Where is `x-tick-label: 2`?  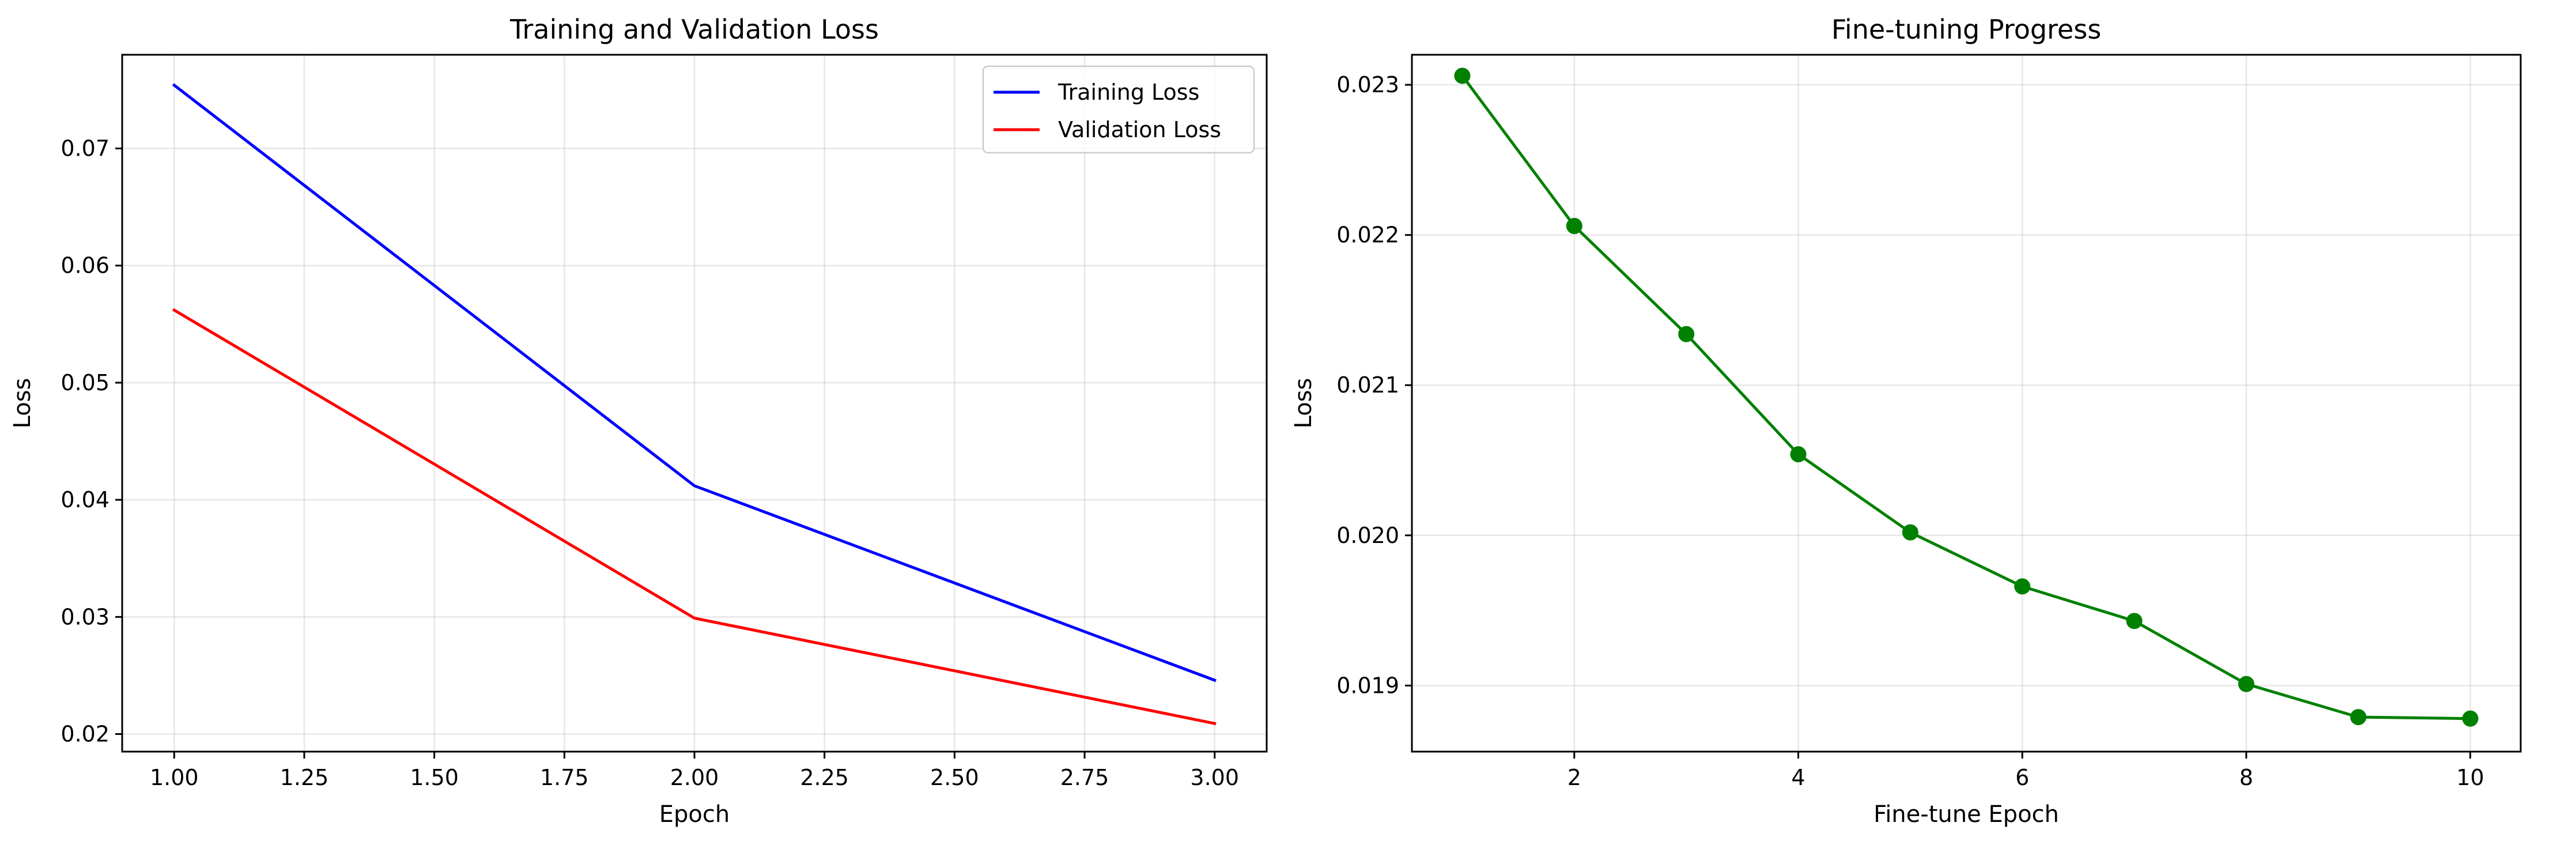
x-tick-label: 2 is located at coordinates (1574, 777).